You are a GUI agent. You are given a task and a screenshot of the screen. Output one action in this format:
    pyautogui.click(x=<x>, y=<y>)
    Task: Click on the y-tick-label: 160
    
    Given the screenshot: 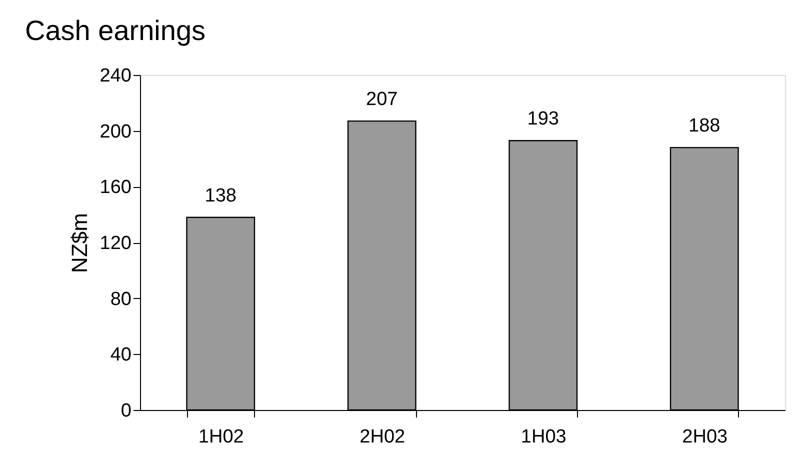 What is the action you would take?
    pyautogui.click(x=116, y=187)
    